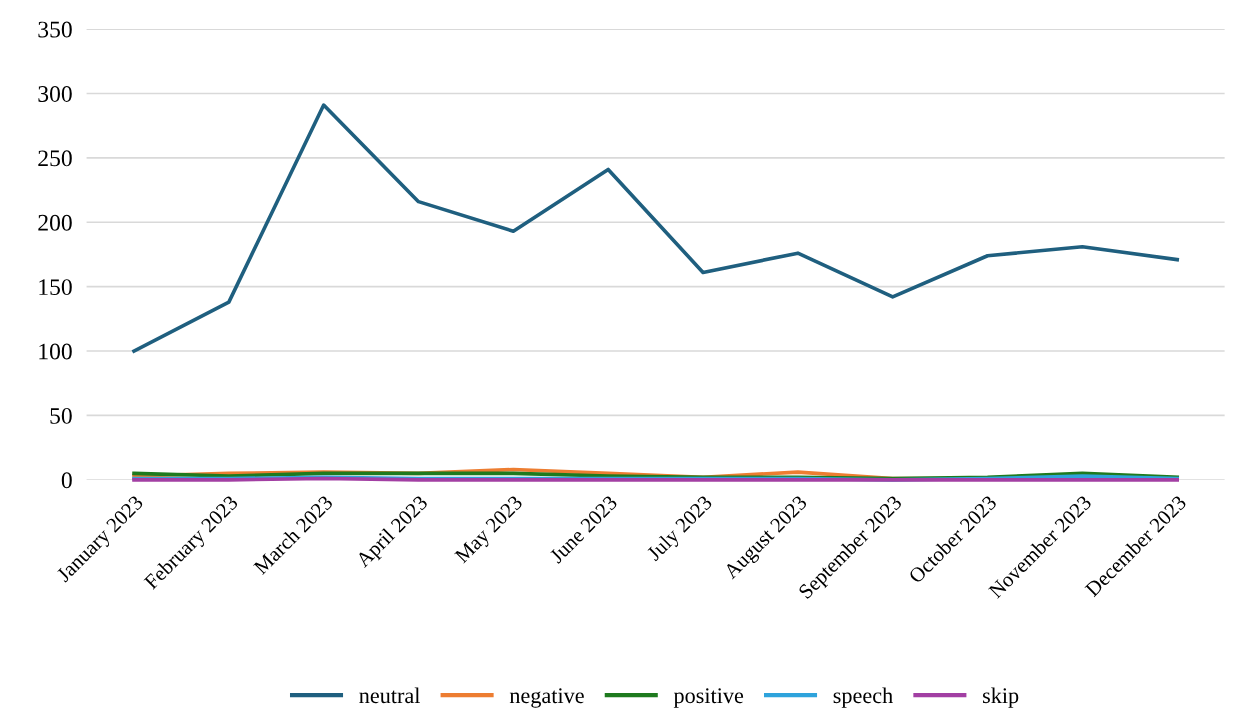 This screenshot has height=727, width=1237. What do you see at coordinates (55, 222) in the screenshot?
I see `y-tick-label: 200` at bounding box center [55, 222].